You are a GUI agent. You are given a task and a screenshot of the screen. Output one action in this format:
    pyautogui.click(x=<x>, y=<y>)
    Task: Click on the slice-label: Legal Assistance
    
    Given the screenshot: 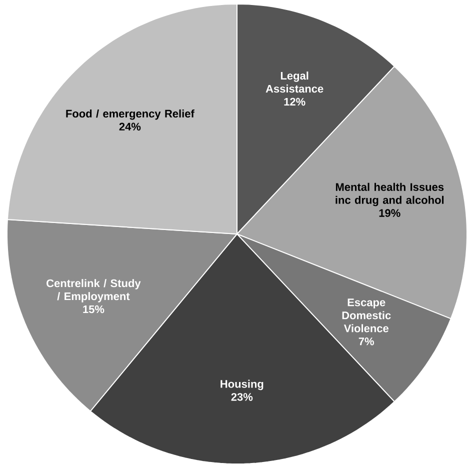 What is the action you would take?
    pyautogui.click(x=295, y=82)
    